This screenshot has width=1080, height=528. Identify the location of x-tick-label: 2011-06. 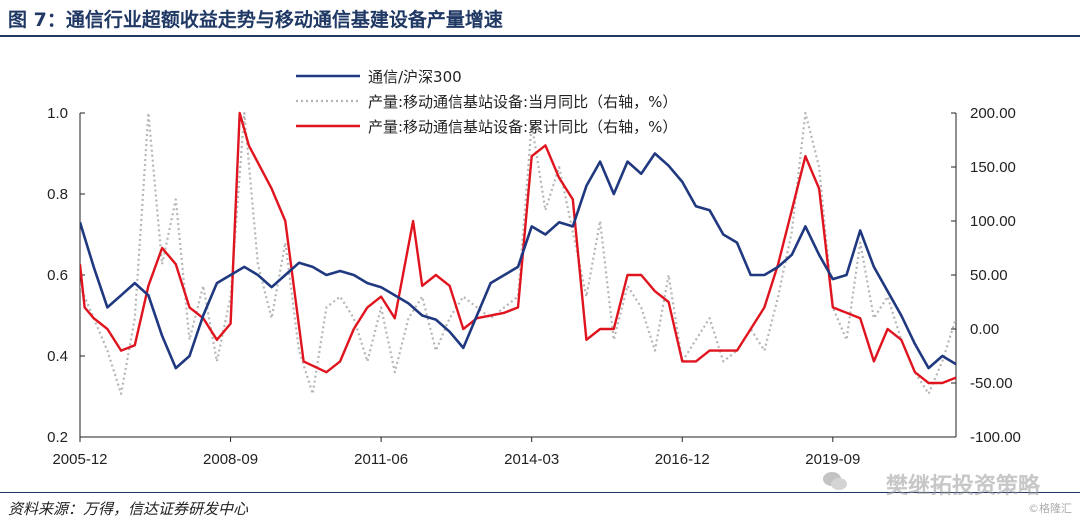
(381, 459).